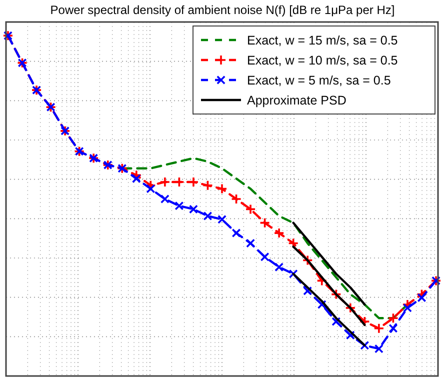  Describe the element at coordinates (322, 41) in the screenshot. I see `legend-label: Exact, w = 15 m/s, sa = 0.5` at that location.